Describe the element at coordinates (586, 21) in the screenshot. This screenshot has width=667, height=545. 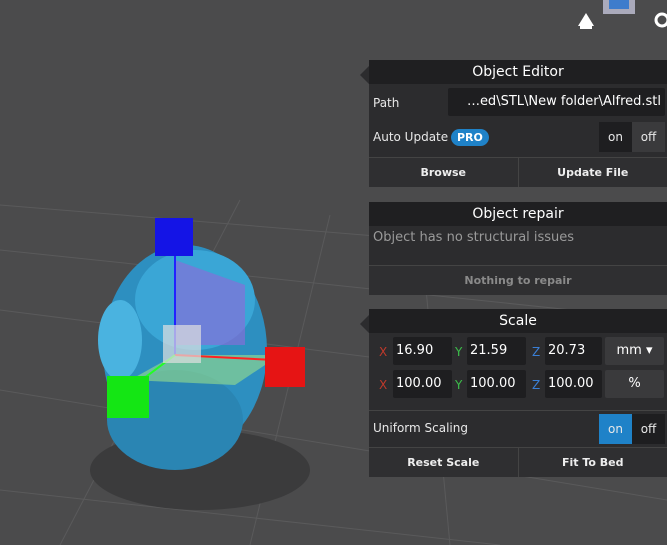
I see `home-icon` at that location.